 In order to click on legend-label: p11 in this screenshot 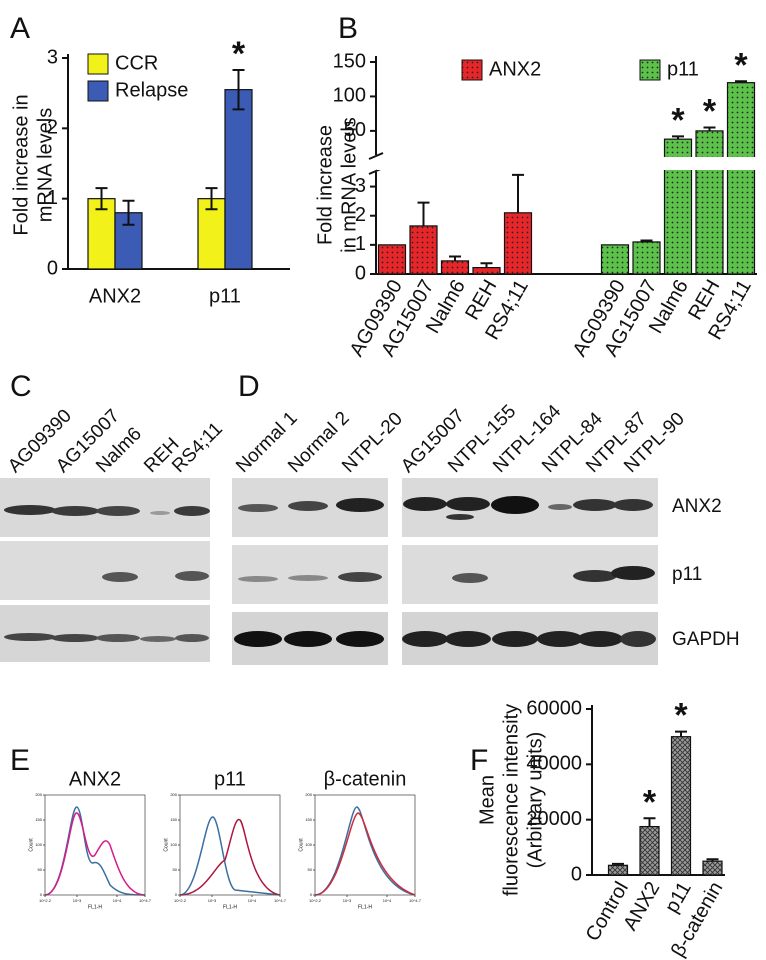, I will do `click(683, 69)`.